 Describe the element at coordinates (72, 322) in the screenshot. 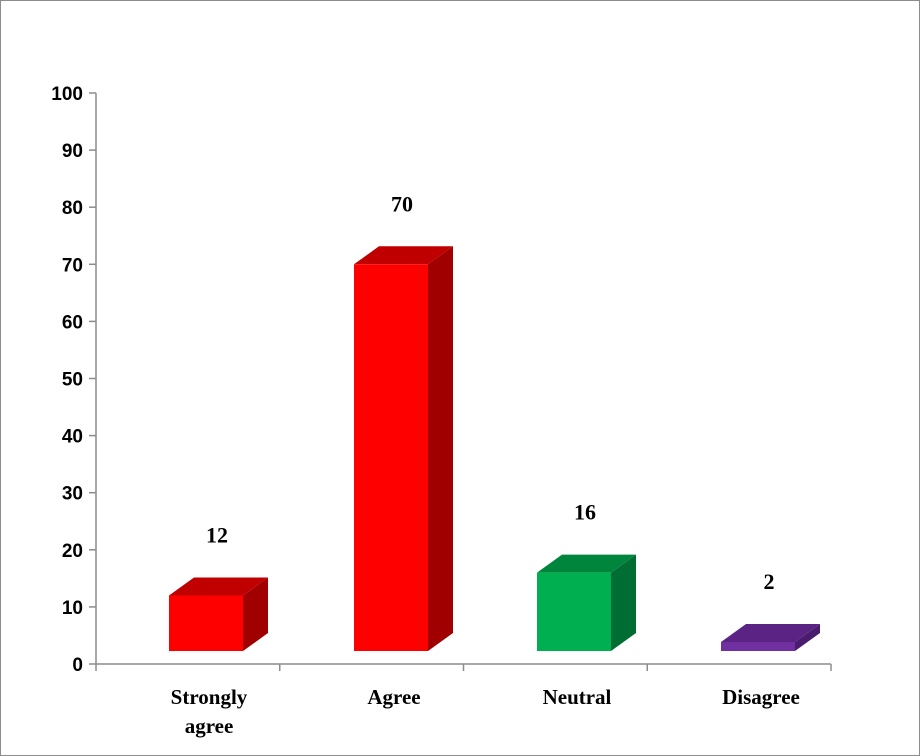

I see `y-tick-label: 60` at that location.